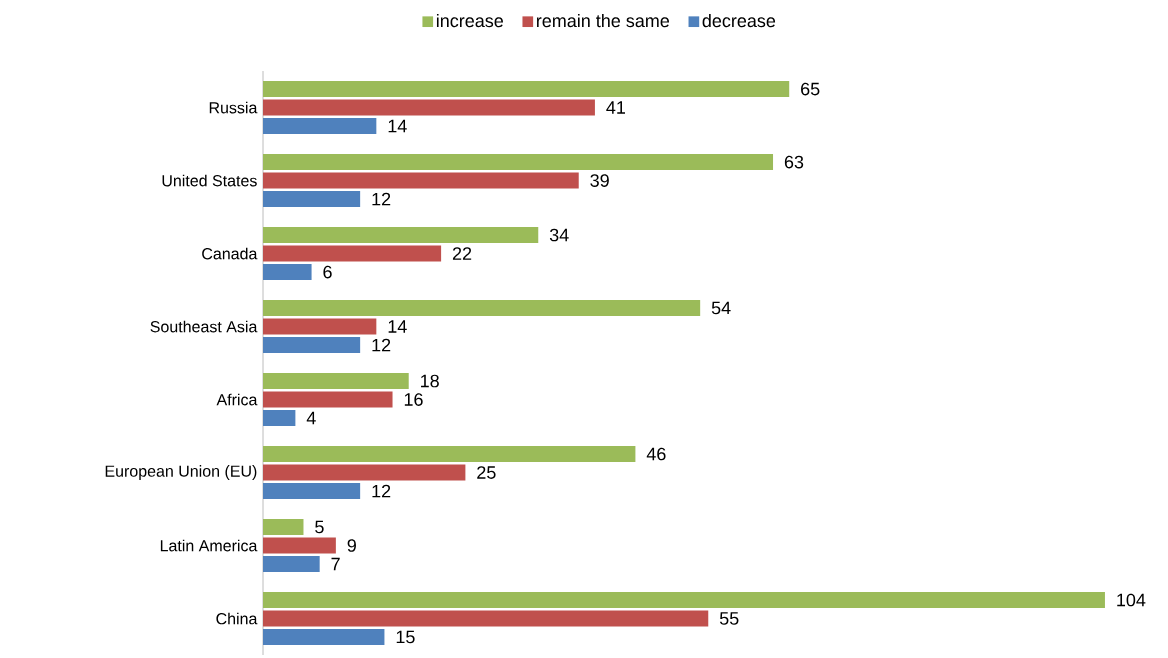  What do you see at coordinates (599, 180) in the screenshot?
I see `data-label: 39` at bounding box center [599, 180].